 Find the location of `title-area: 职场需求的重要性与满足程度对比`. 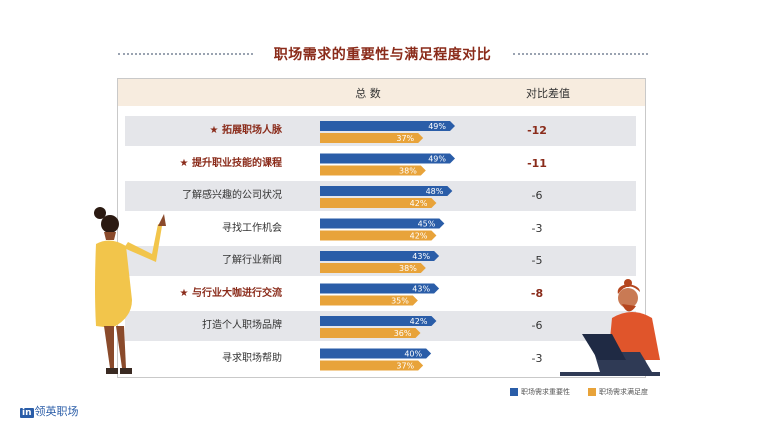

title-area: 职场需求的重要性与满足程度对比 is located at coordinates (382, 54).